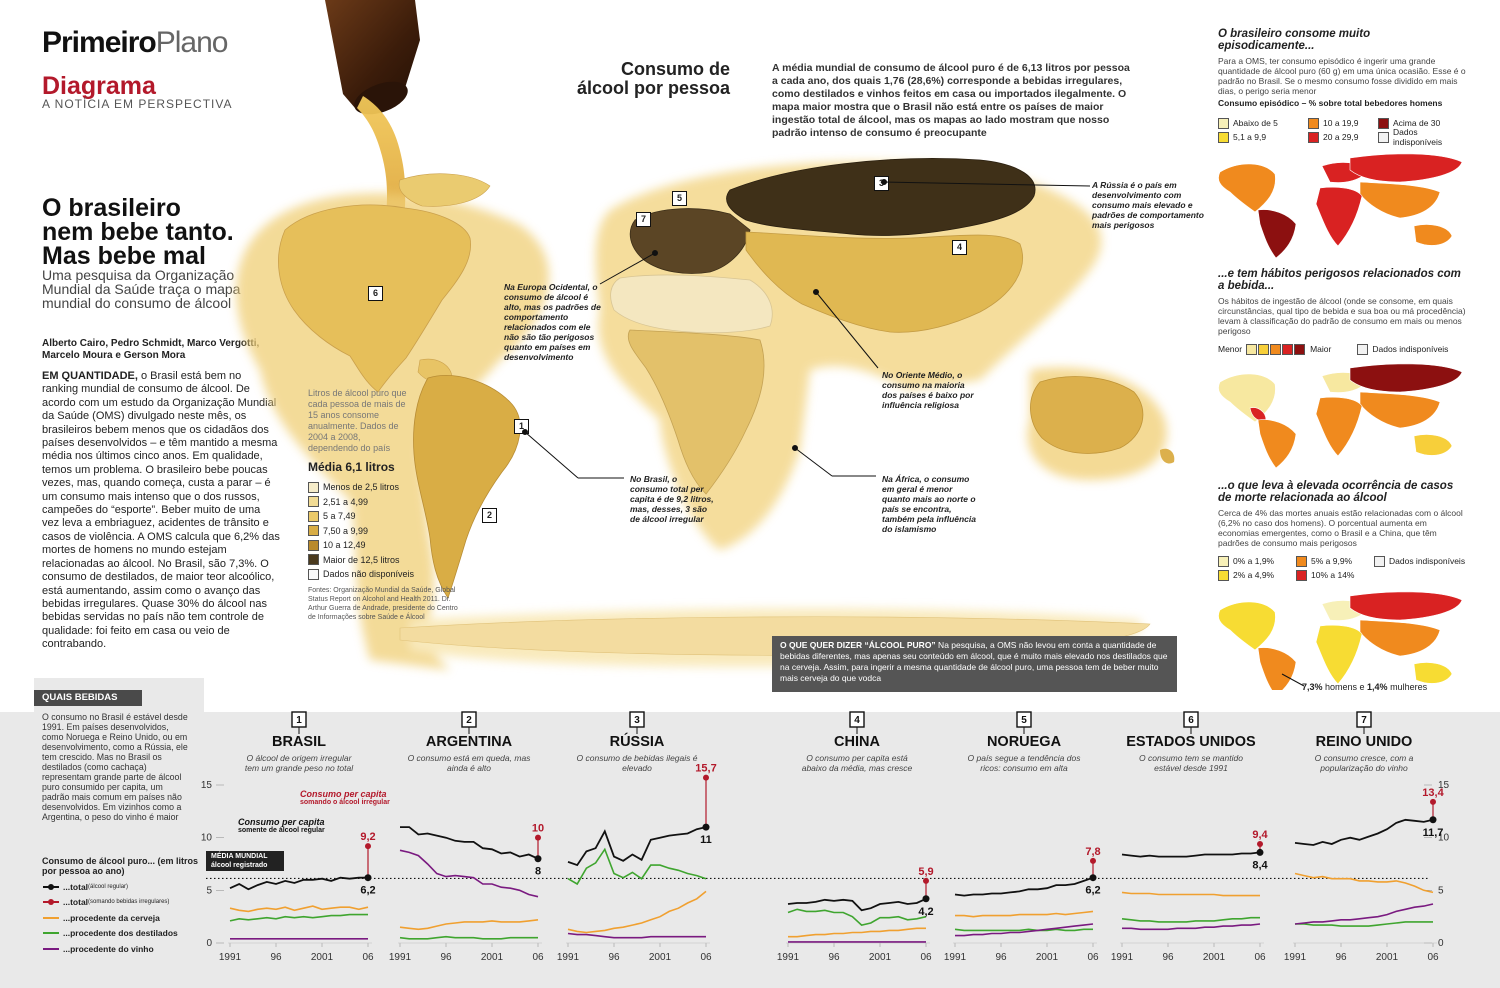  What do you see at coordinates (1410, 349) in the screenshot?
I see `legend-na-label: Dados indisponíveis` at bounding box center [1410, 349].